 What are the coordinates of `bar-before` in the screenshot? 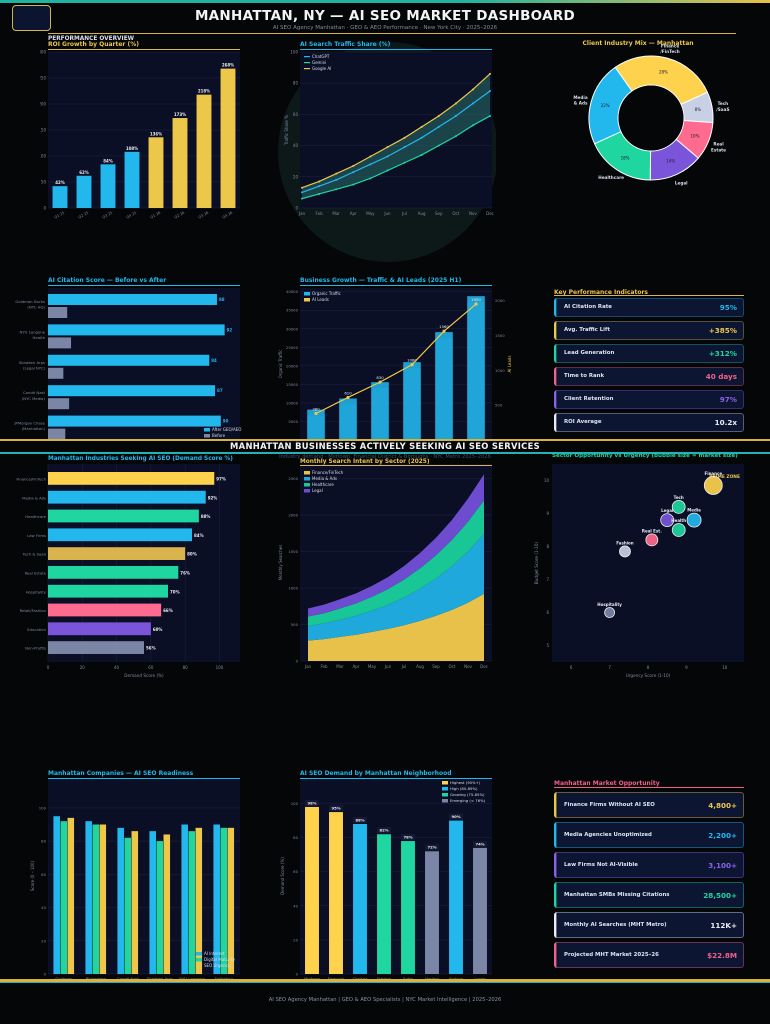 It's located at (59, 404).